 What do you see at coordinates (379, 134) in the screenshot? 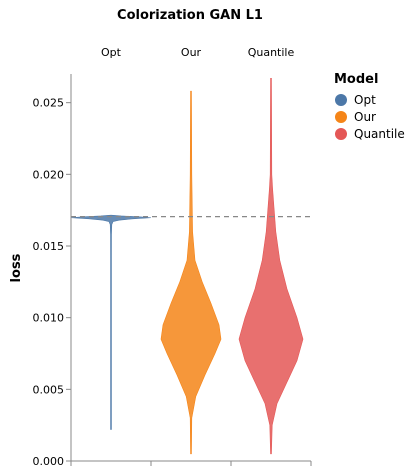
I see `legend-label: Quantile` at bounding box center [379, 134].